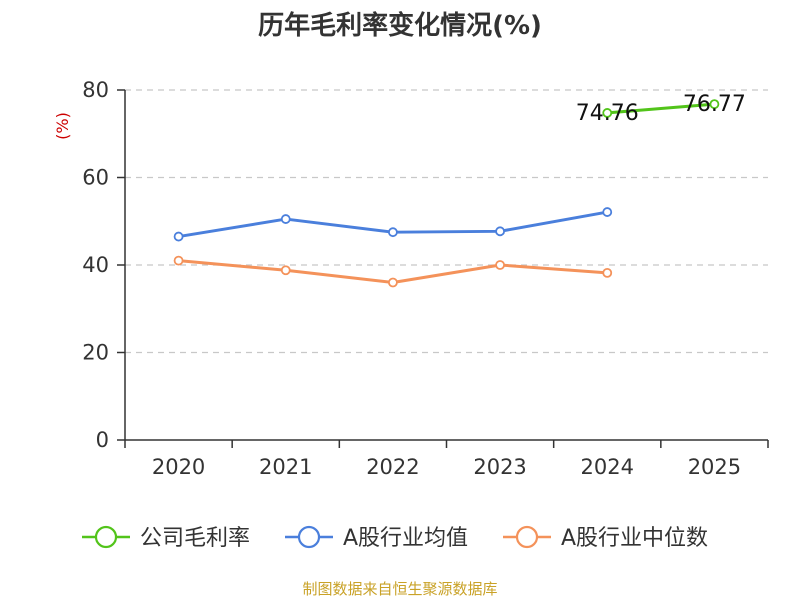 The height and width of the screenshot is (600, 800). I want to click on legend-label: A股行业均值, so click(405, 538).